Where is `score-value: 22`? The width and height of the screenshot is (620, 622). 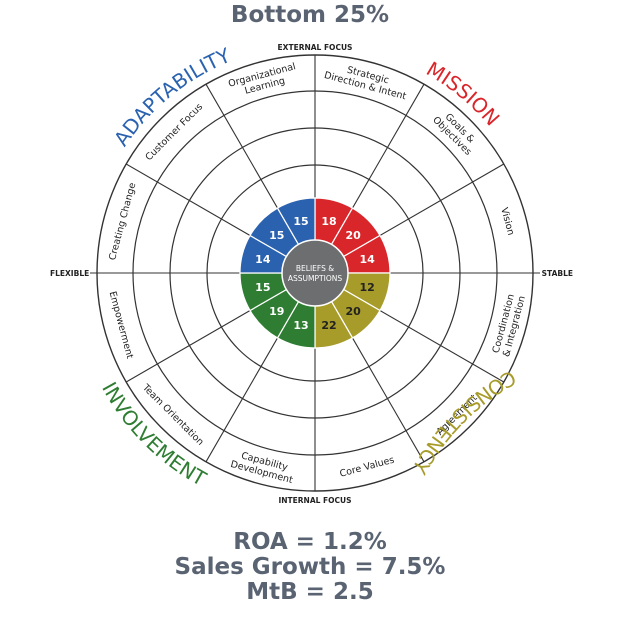
score-value: 22 is located at coordinates (328, 325).